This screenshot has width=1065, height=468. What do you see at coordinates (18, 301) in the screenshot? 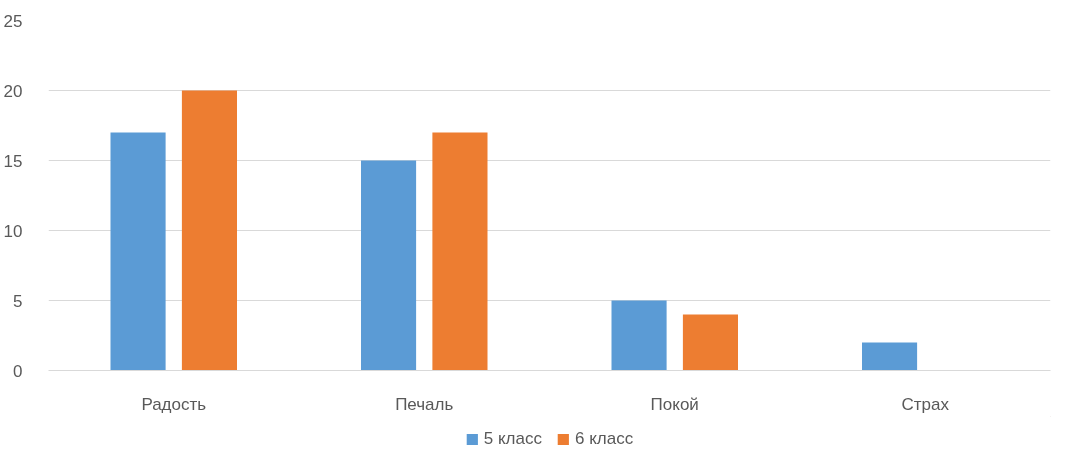
I see `y-tick-label: 5` at bounding box center [18, 301].